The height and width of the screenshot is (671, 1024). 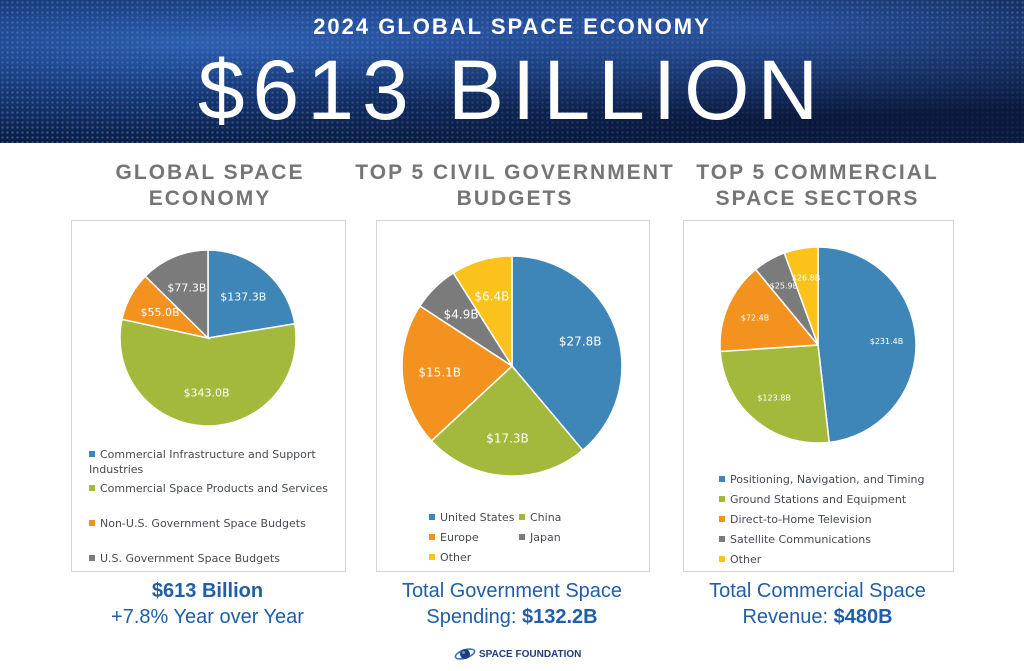 I want to click on legend-item: Direct-to-Home Television, so click(x=795, y=519).